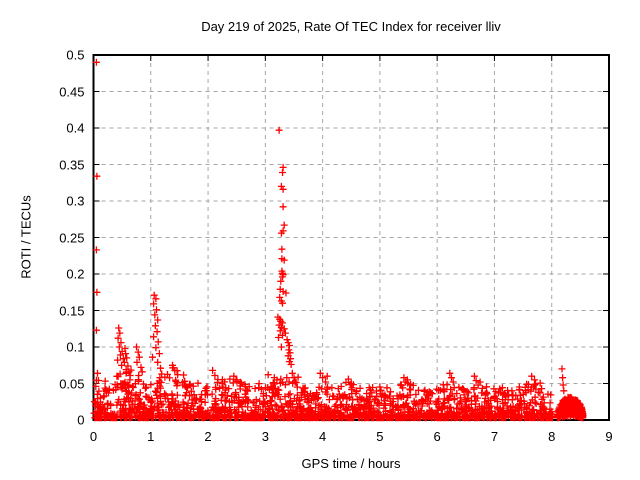 This screenshot has height=480, width=640. Describe the element at coordinates (75, 55) in the screenshot. I see `y-tick-label: 0.5` at that location.